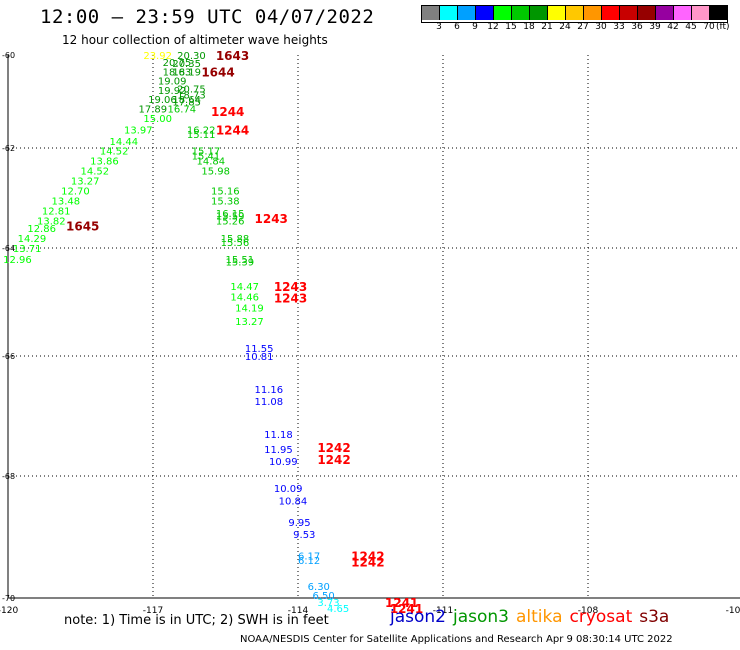 The width and height of the screenshot is (740, 650). What do you see at coordinates (637, 27) in the screenshot?
I see `scale-label: 36` at bounding box center [637, 27].